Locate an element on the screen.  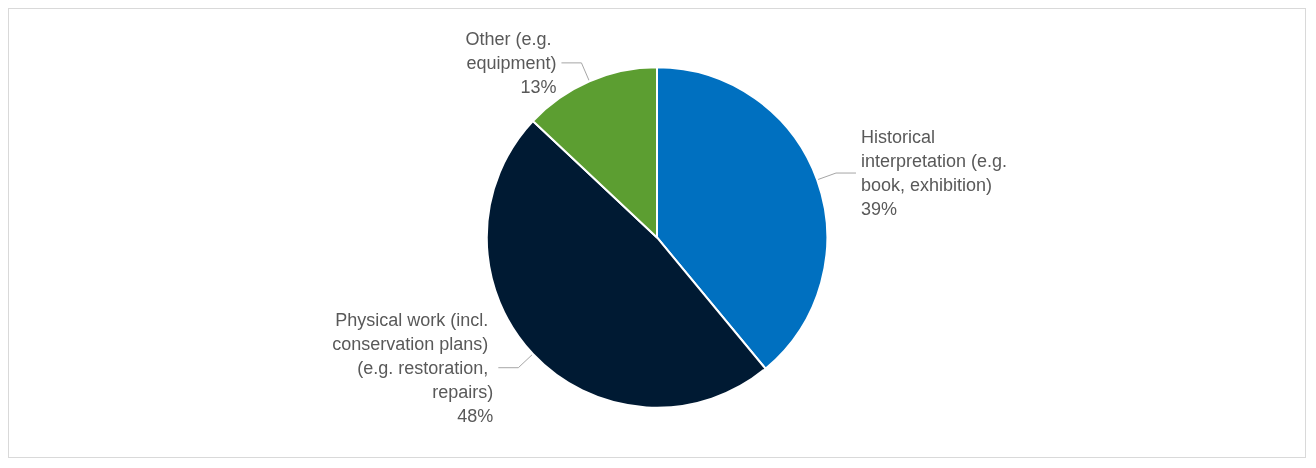
data-label: 39% is located at coordinates (879, 209).